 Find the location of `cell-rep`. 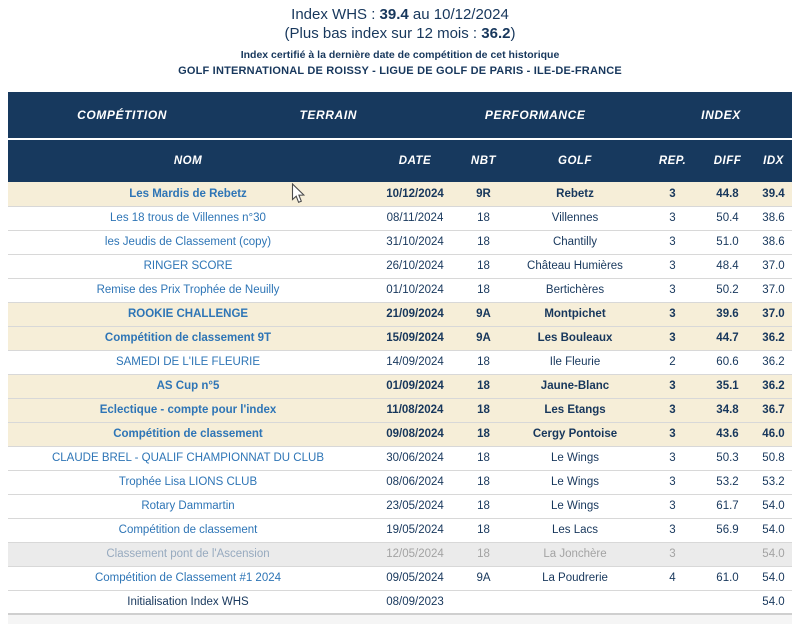

cell-rep is located at coordinates (672, 602).